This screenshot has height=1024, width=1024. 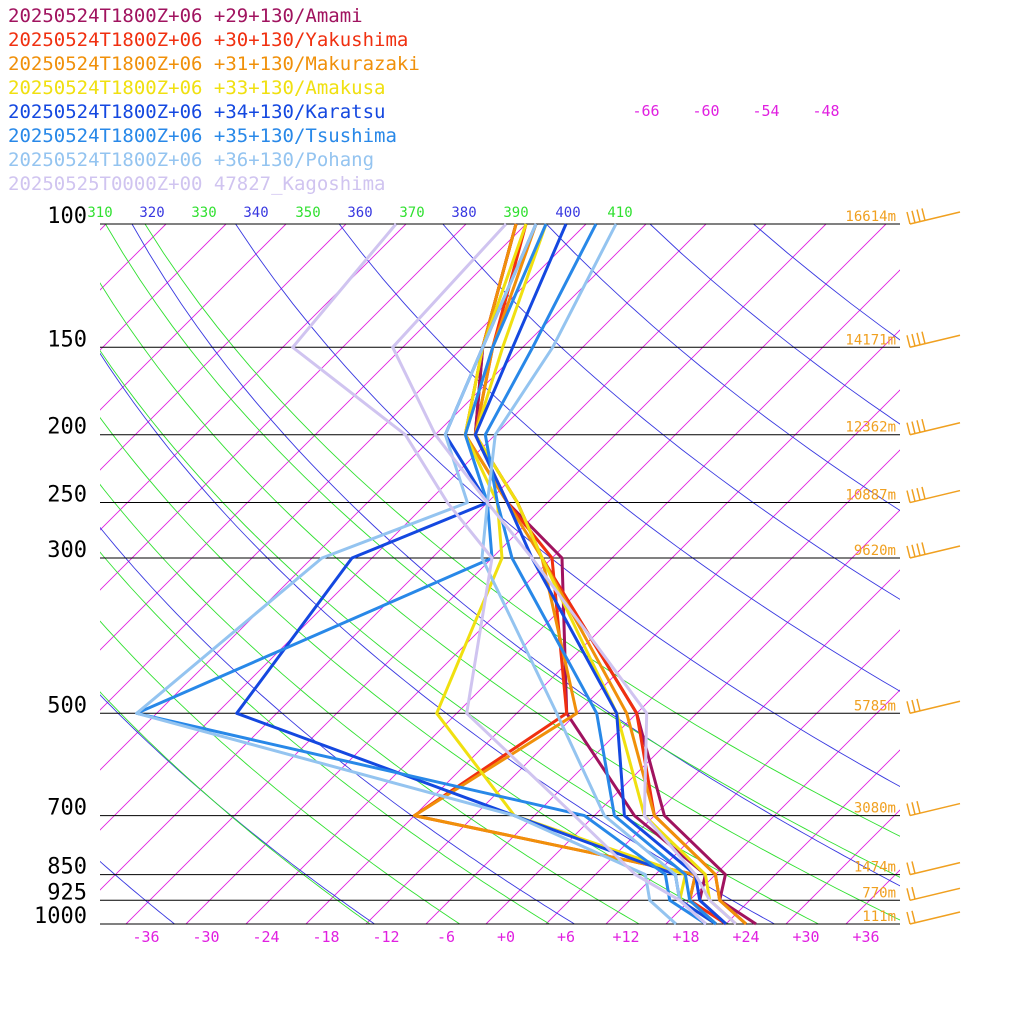 What do you see at coordinates (870, 217) in the screenshot?
I see `height-label: 16614m` at bounding box center [870, 217].